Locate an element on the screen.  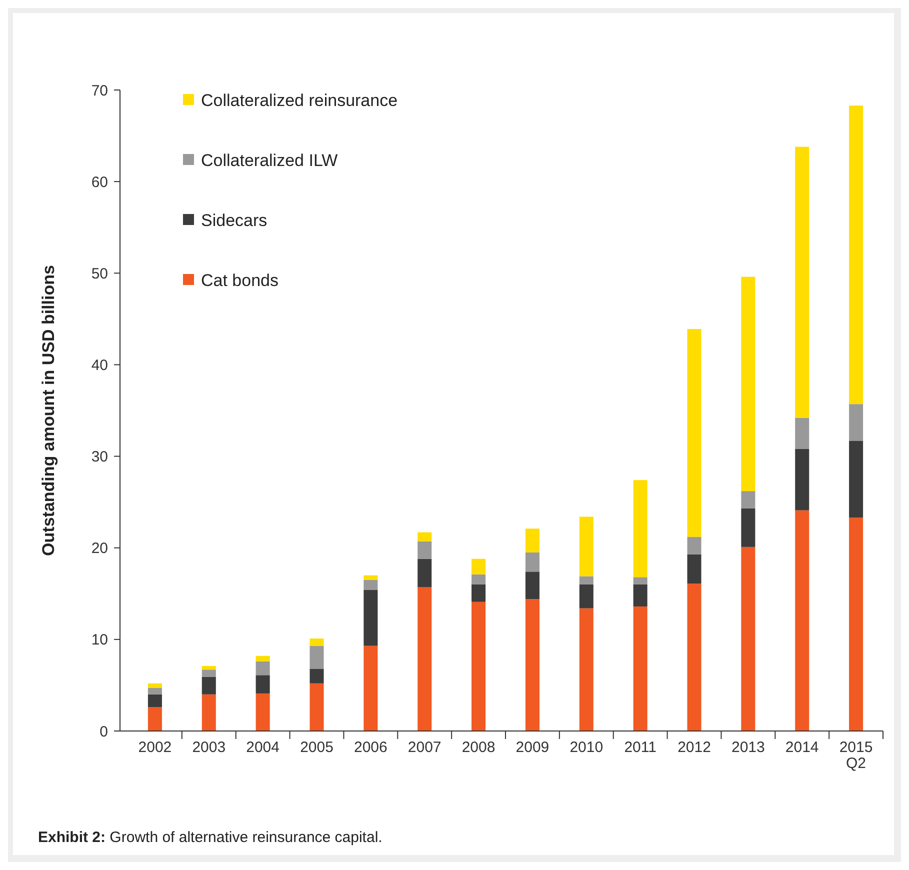
legend-label: Collateralized ILW is located at coordinates (269, 160).